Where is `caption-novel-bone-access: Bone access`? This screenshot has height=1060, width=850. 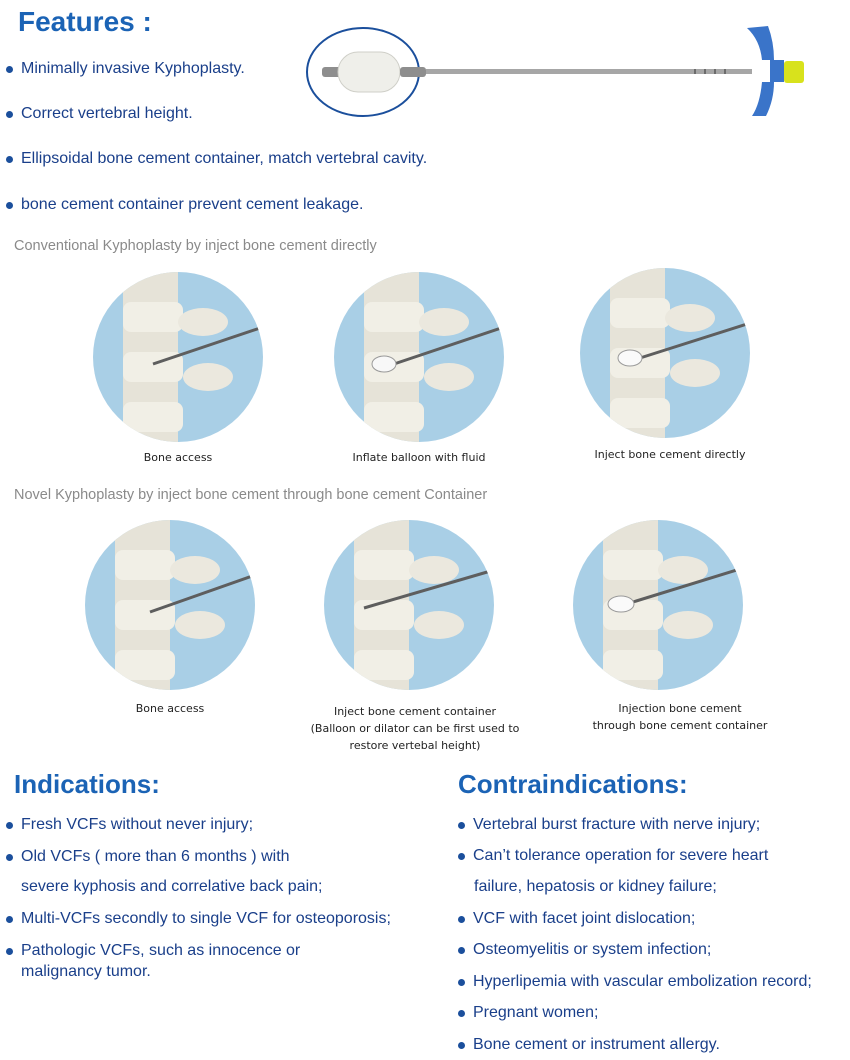
caption-novel-bone-access: Bone access is located at coordinates (170, 708).